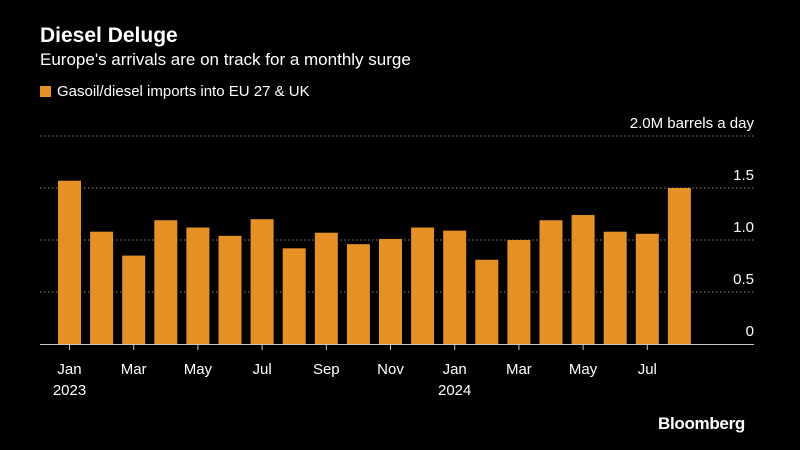 Image resolution: width=800 pixels, height=450 pixels. I want to click on y-tick-label: 1.5, so click(743, 175).